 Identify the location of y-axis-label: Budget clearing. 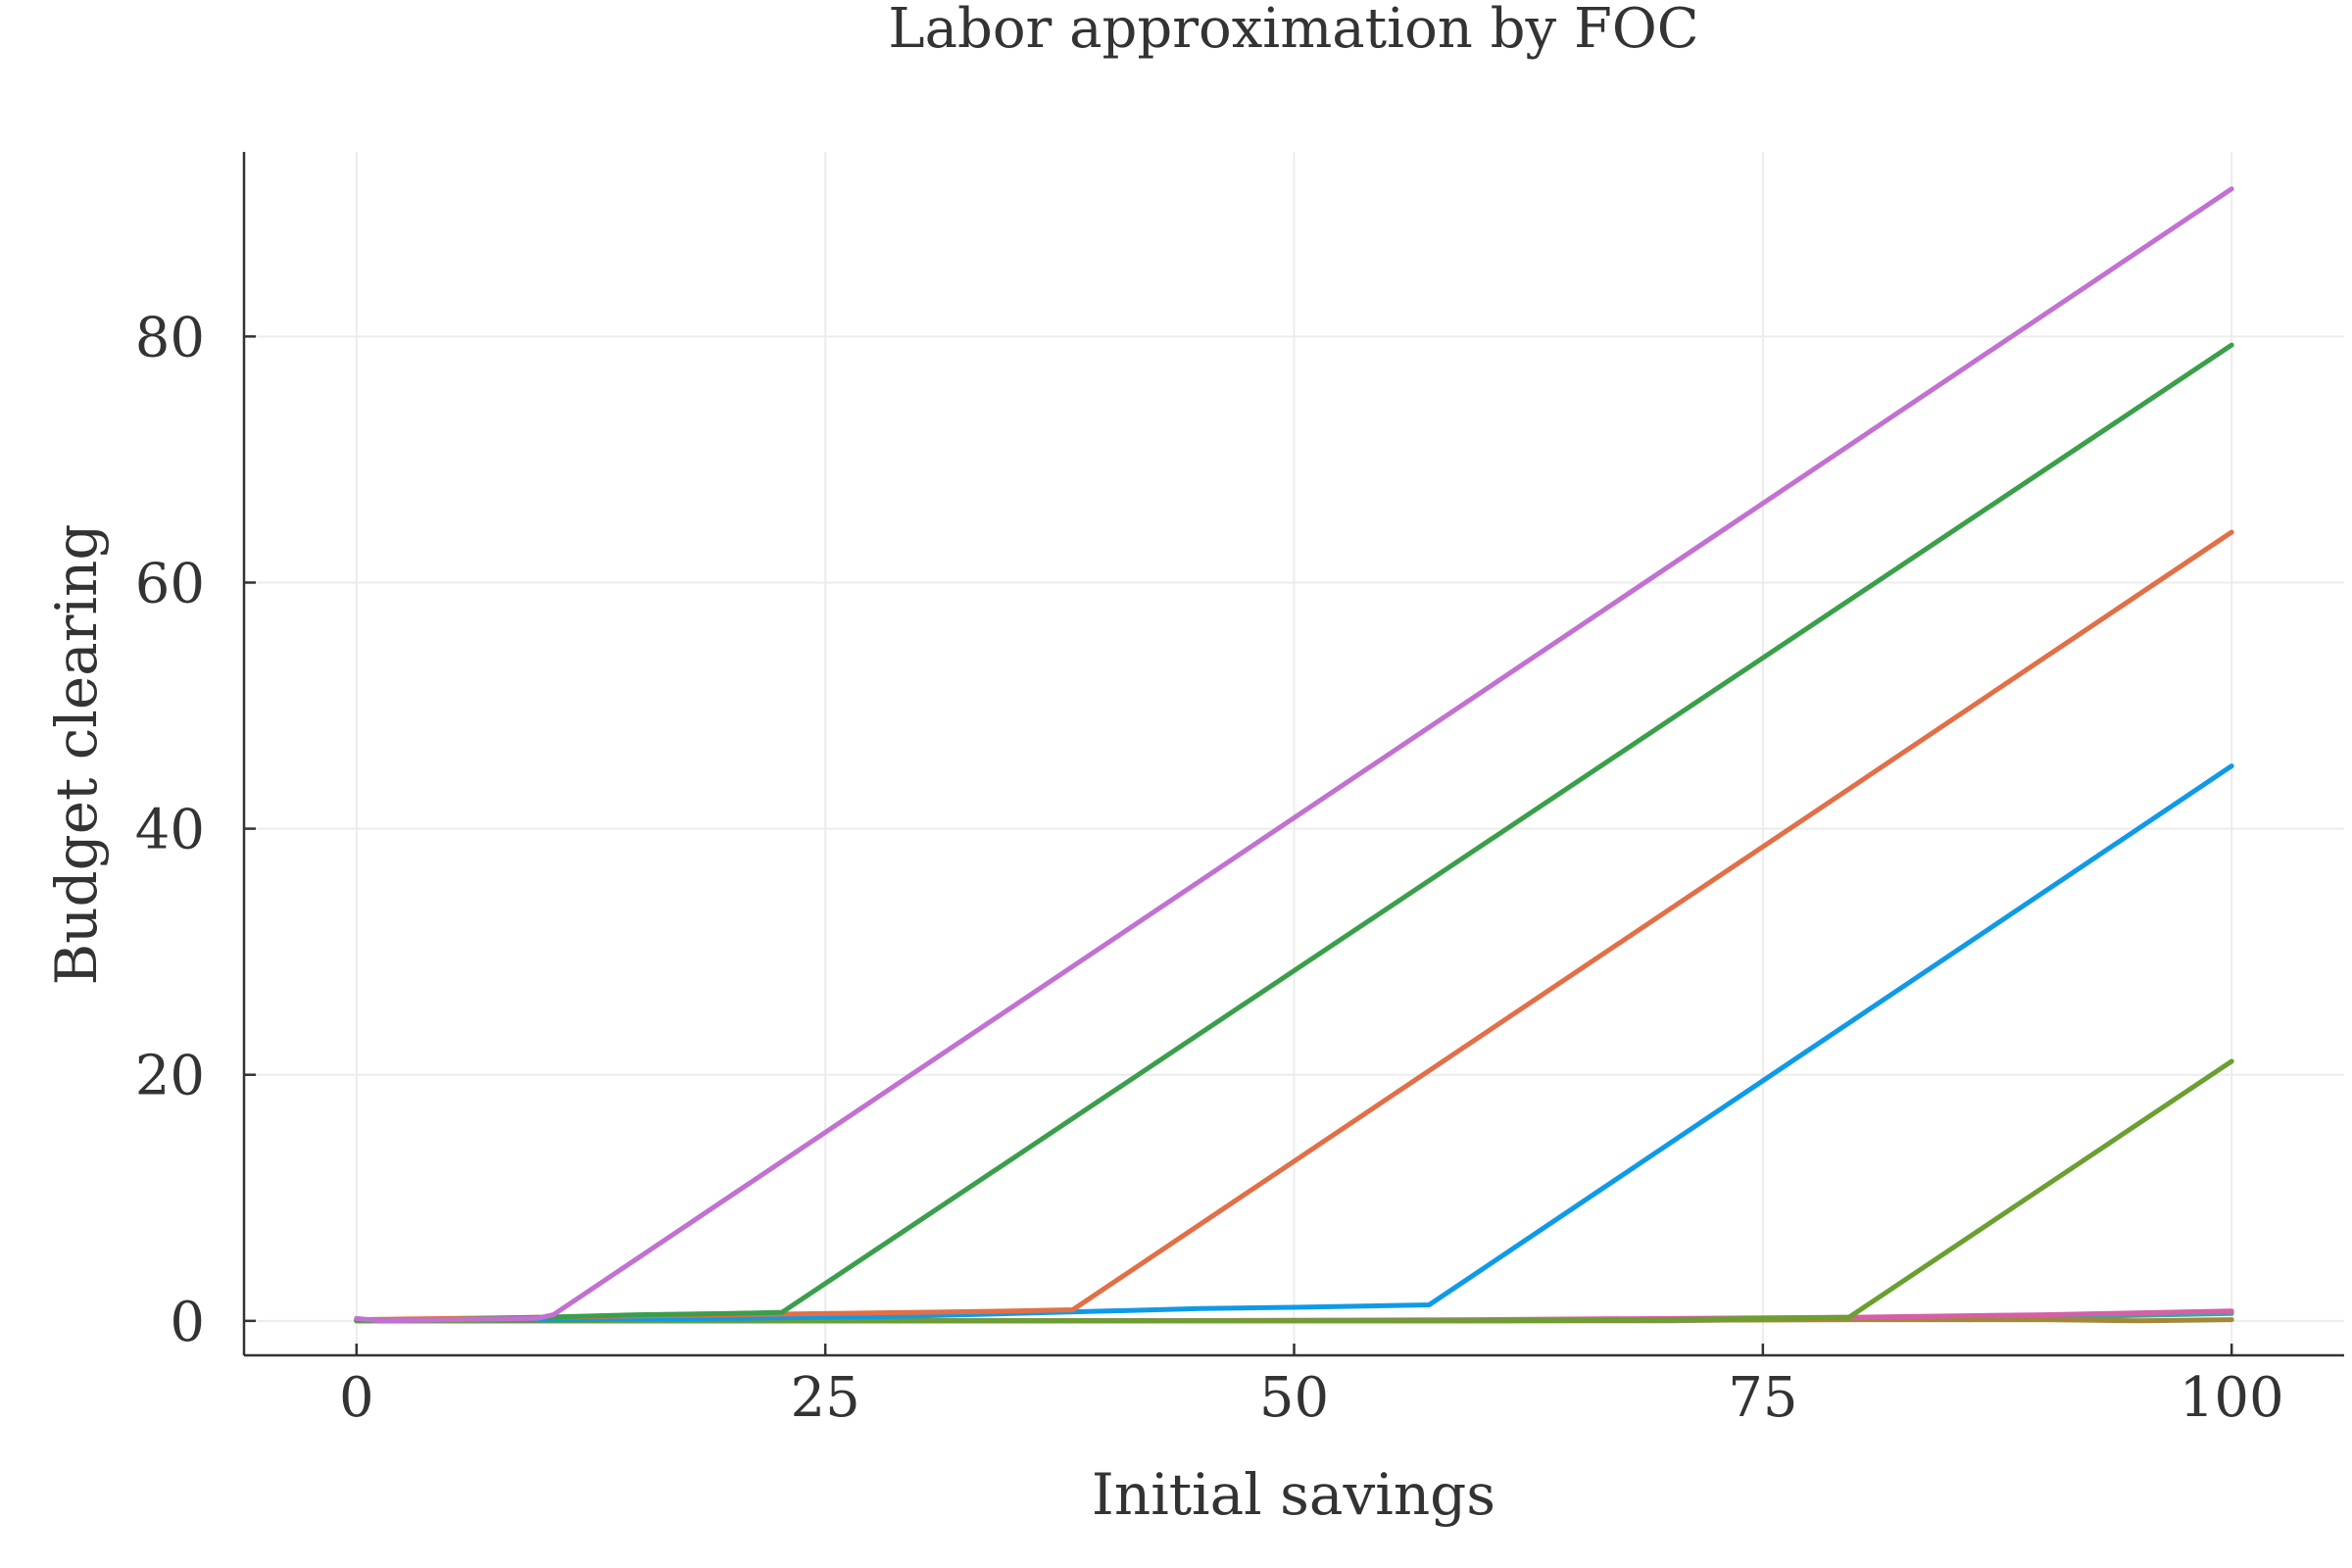
(76, 755).